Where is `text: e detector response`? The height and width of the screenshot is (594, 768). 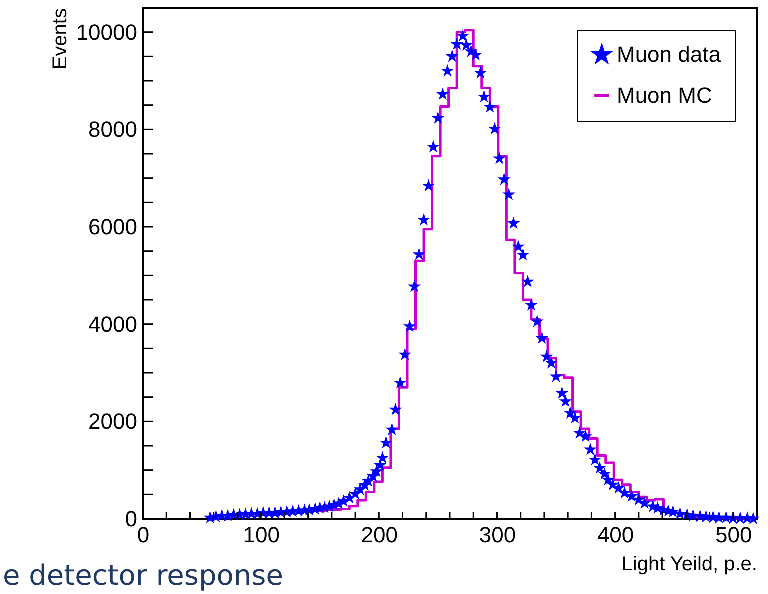
text: e detector response is located at coordinates (143, 575).